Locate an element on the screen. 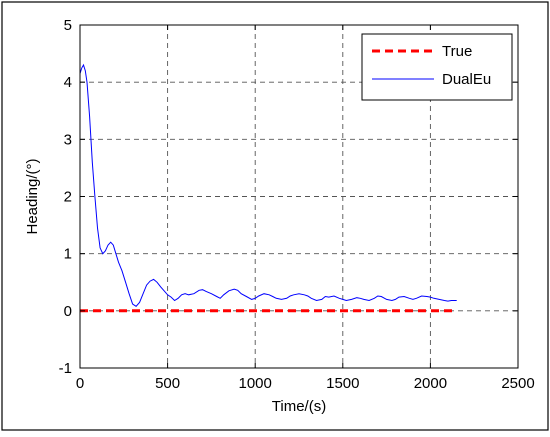 The image size is (550, 437). legend-label: True is located at coordinates (457, 51).